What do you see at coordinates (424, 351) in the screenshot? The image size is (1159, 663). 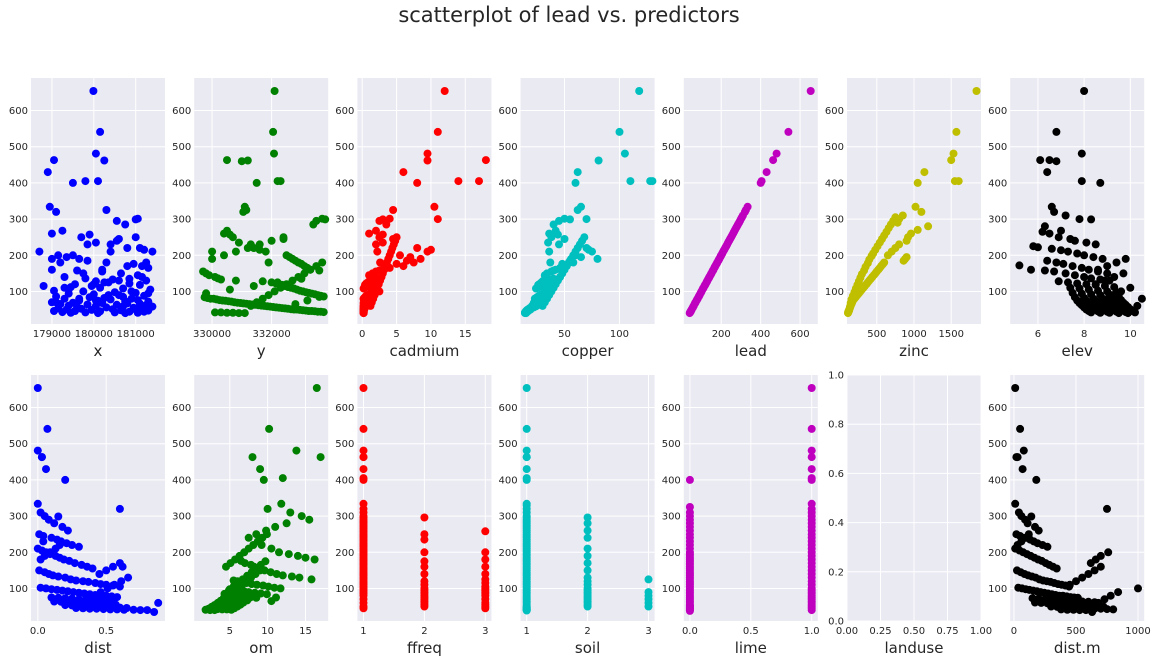 I see `x-axis-label: cadmium` at bounding box center [424, 351].